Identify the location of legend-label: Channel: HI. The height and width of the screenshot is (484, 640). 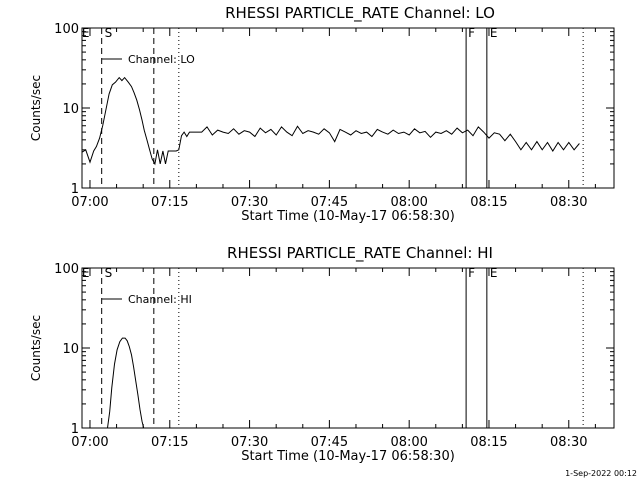
(160, 299).